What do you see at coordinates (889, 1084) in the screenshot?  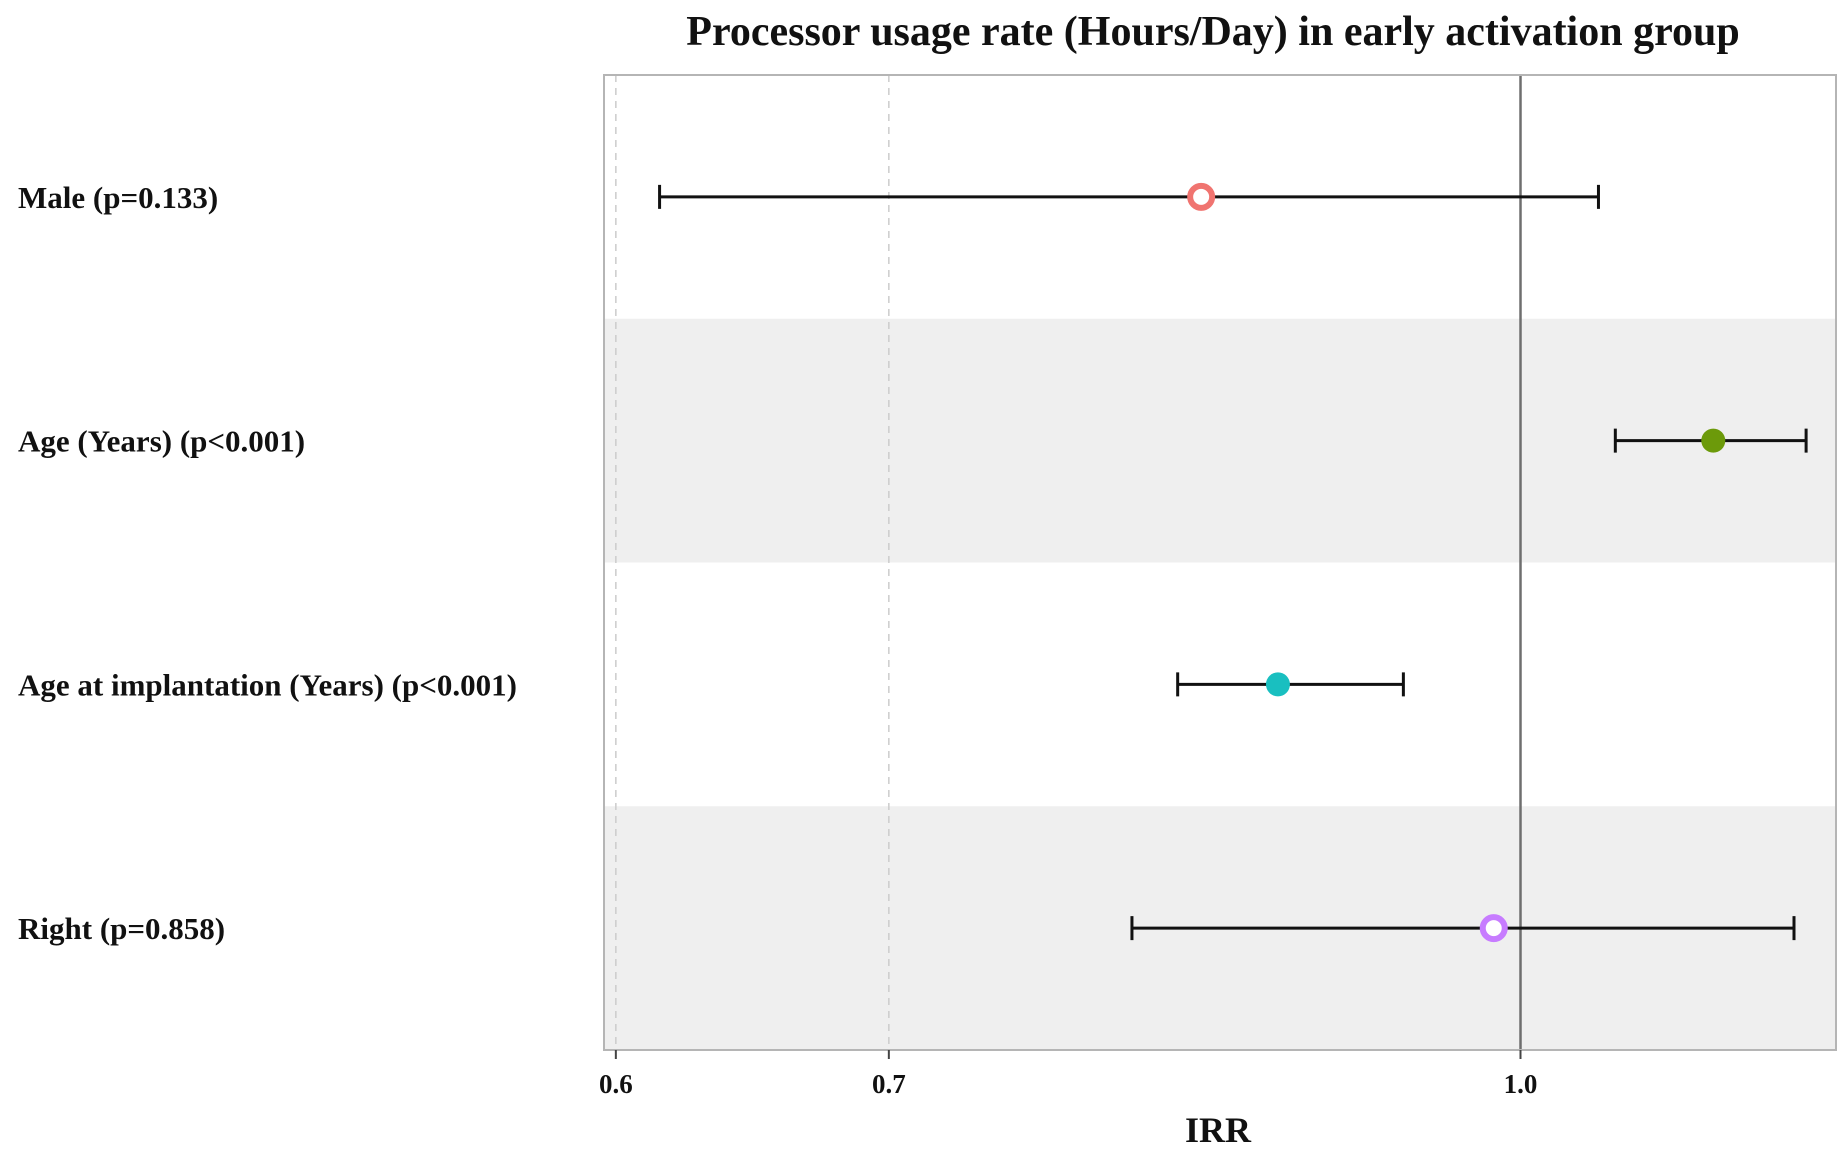 I see `x-tick-label: 0.7` at bounding box center [889, 1084].